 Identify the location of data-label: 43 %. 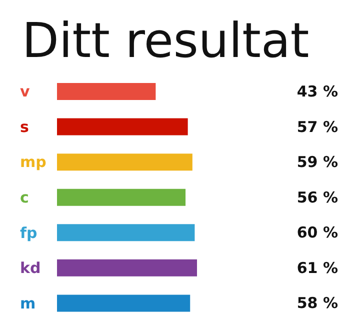
(317, 91).